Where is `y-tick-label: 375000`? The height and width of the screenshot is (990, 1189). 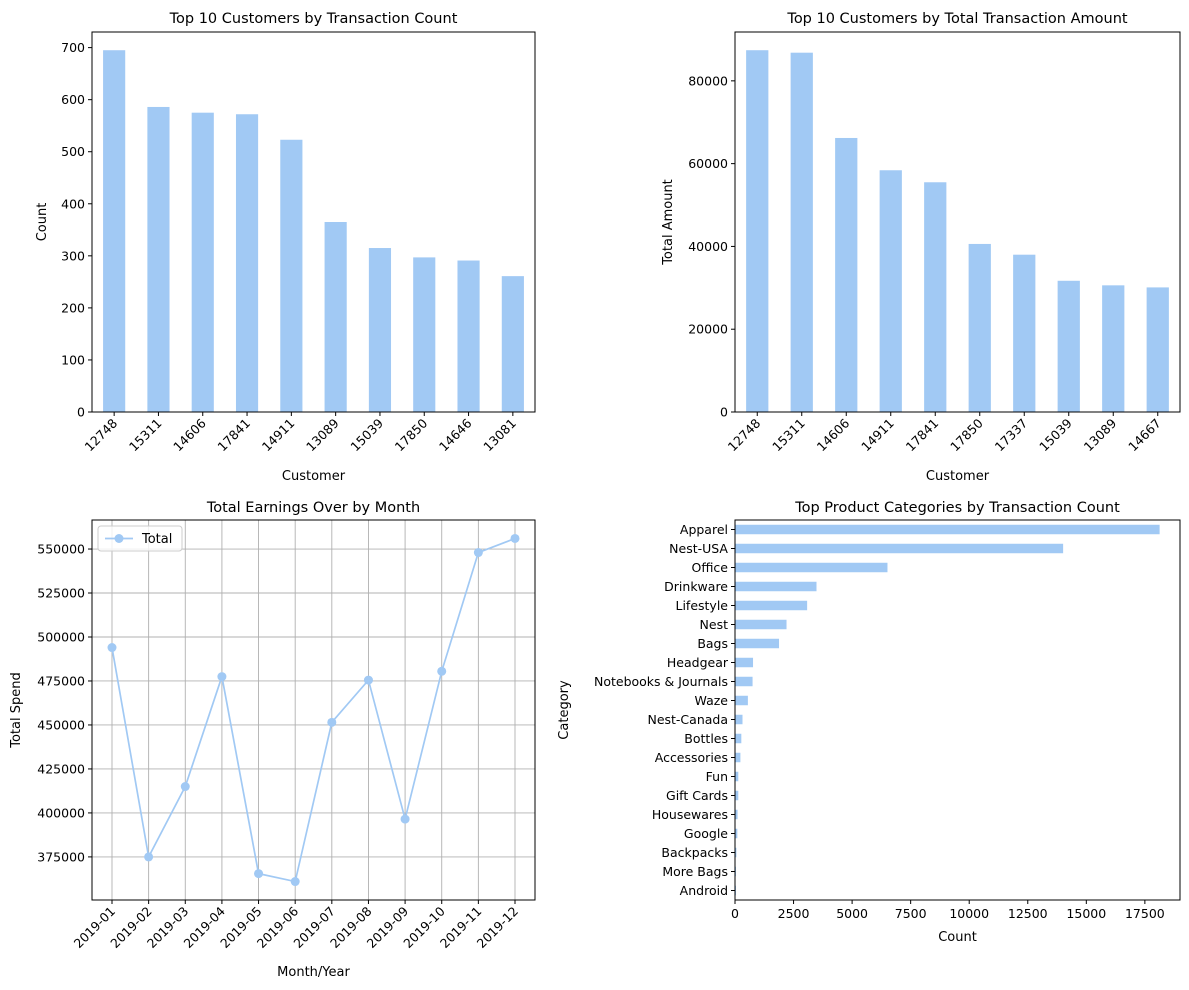 y-tick-label: 375000 is located at coordinates (61, 856).